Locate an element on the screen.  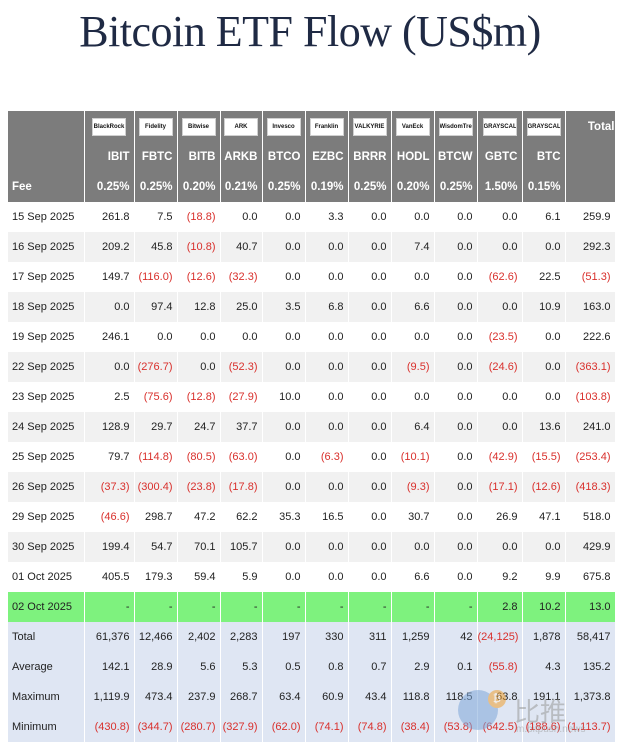
flow-cell: (17.1) is located at coordinates (500, 487).